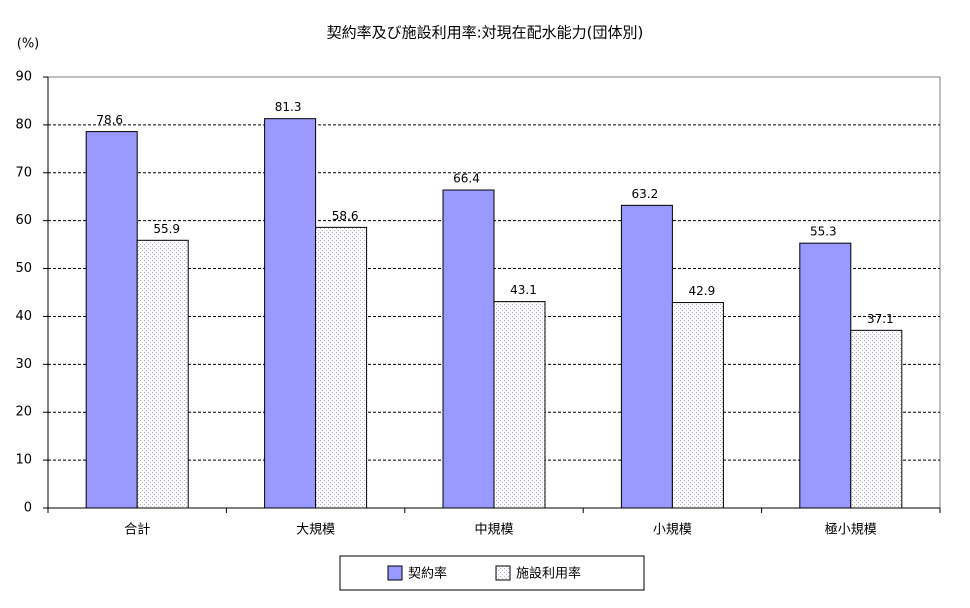 This screenshot has width=970, height=608. Describe the element at coordinates (288, 107) in the screenshot. I see `value-label: 81.3` at that location.